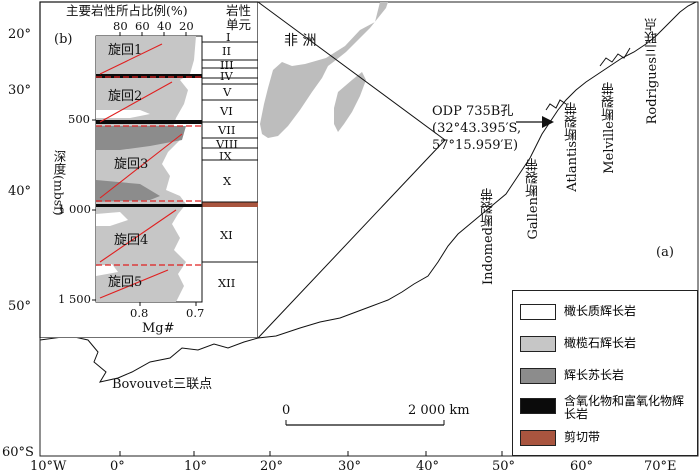  I want to click on percent-tick-20: 20, so click(186, 26).